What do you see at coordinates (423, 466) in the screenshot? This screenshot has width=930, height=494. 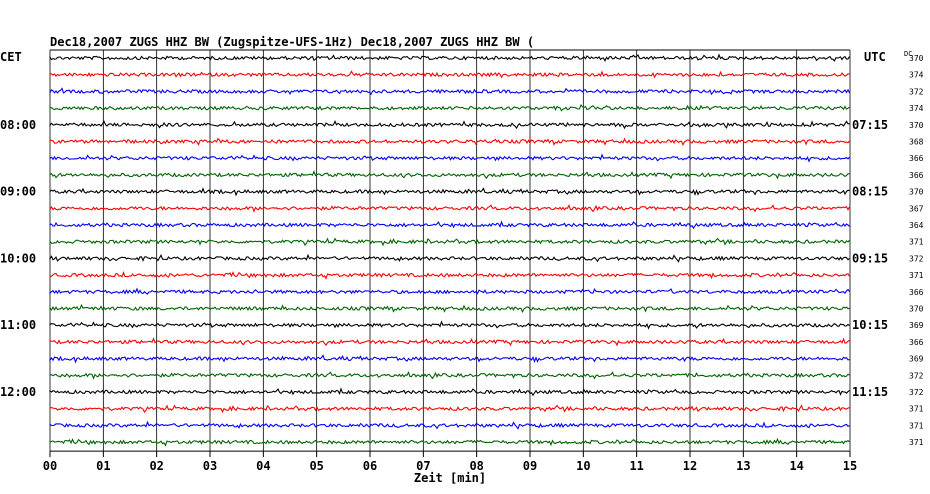 I see `x-tick-label: 07` at bounding box center [423, 466].